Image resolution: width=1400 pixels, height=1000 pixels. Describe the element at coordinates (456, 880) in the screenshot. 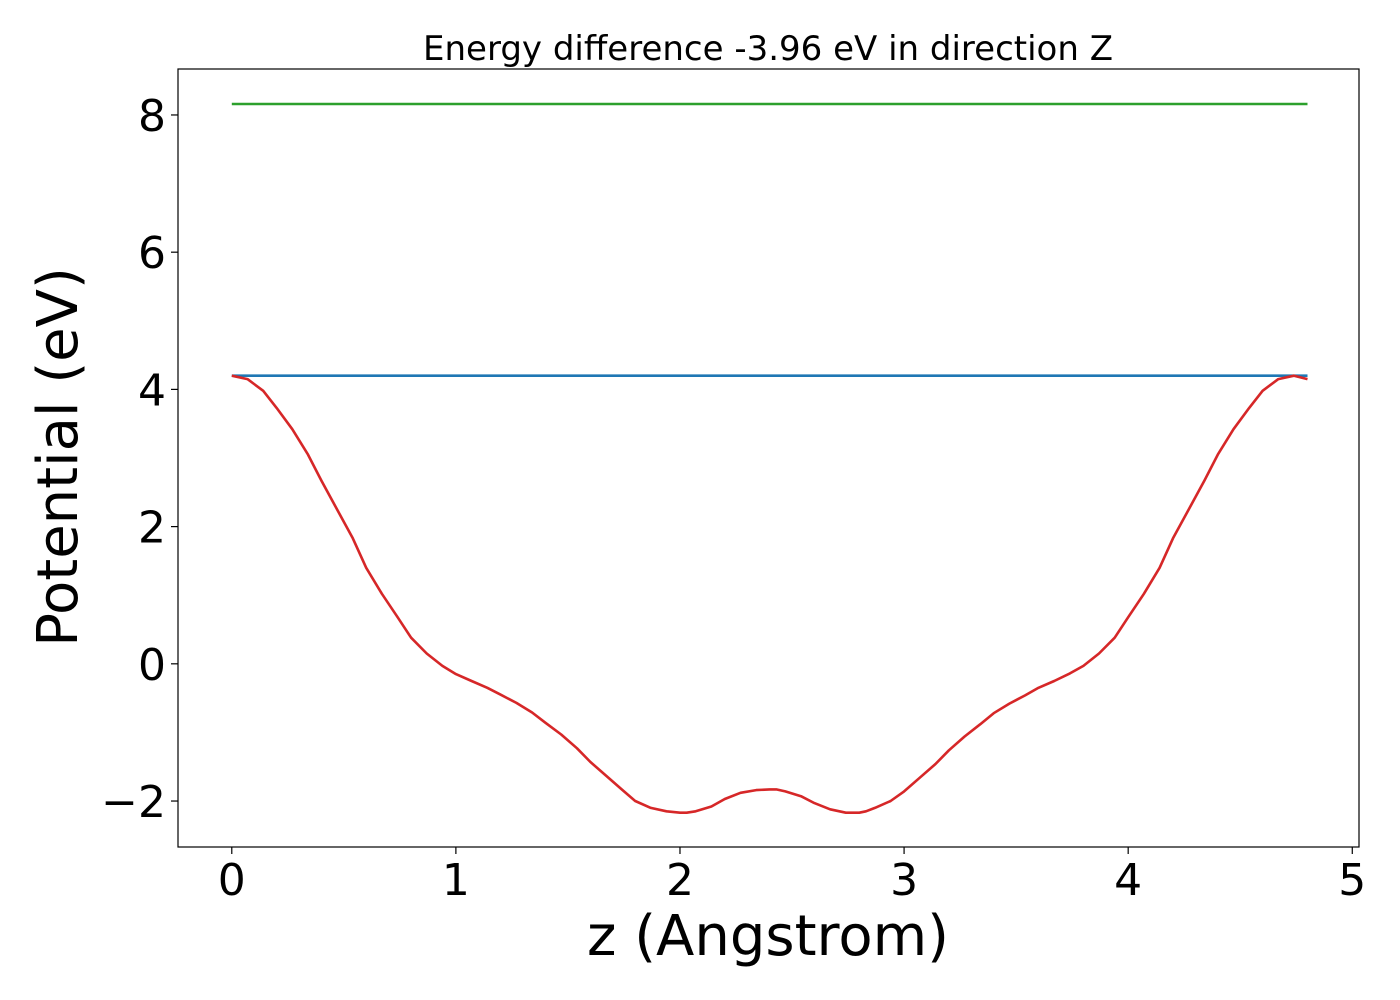

I see `x-tick-label: 1` at that location.